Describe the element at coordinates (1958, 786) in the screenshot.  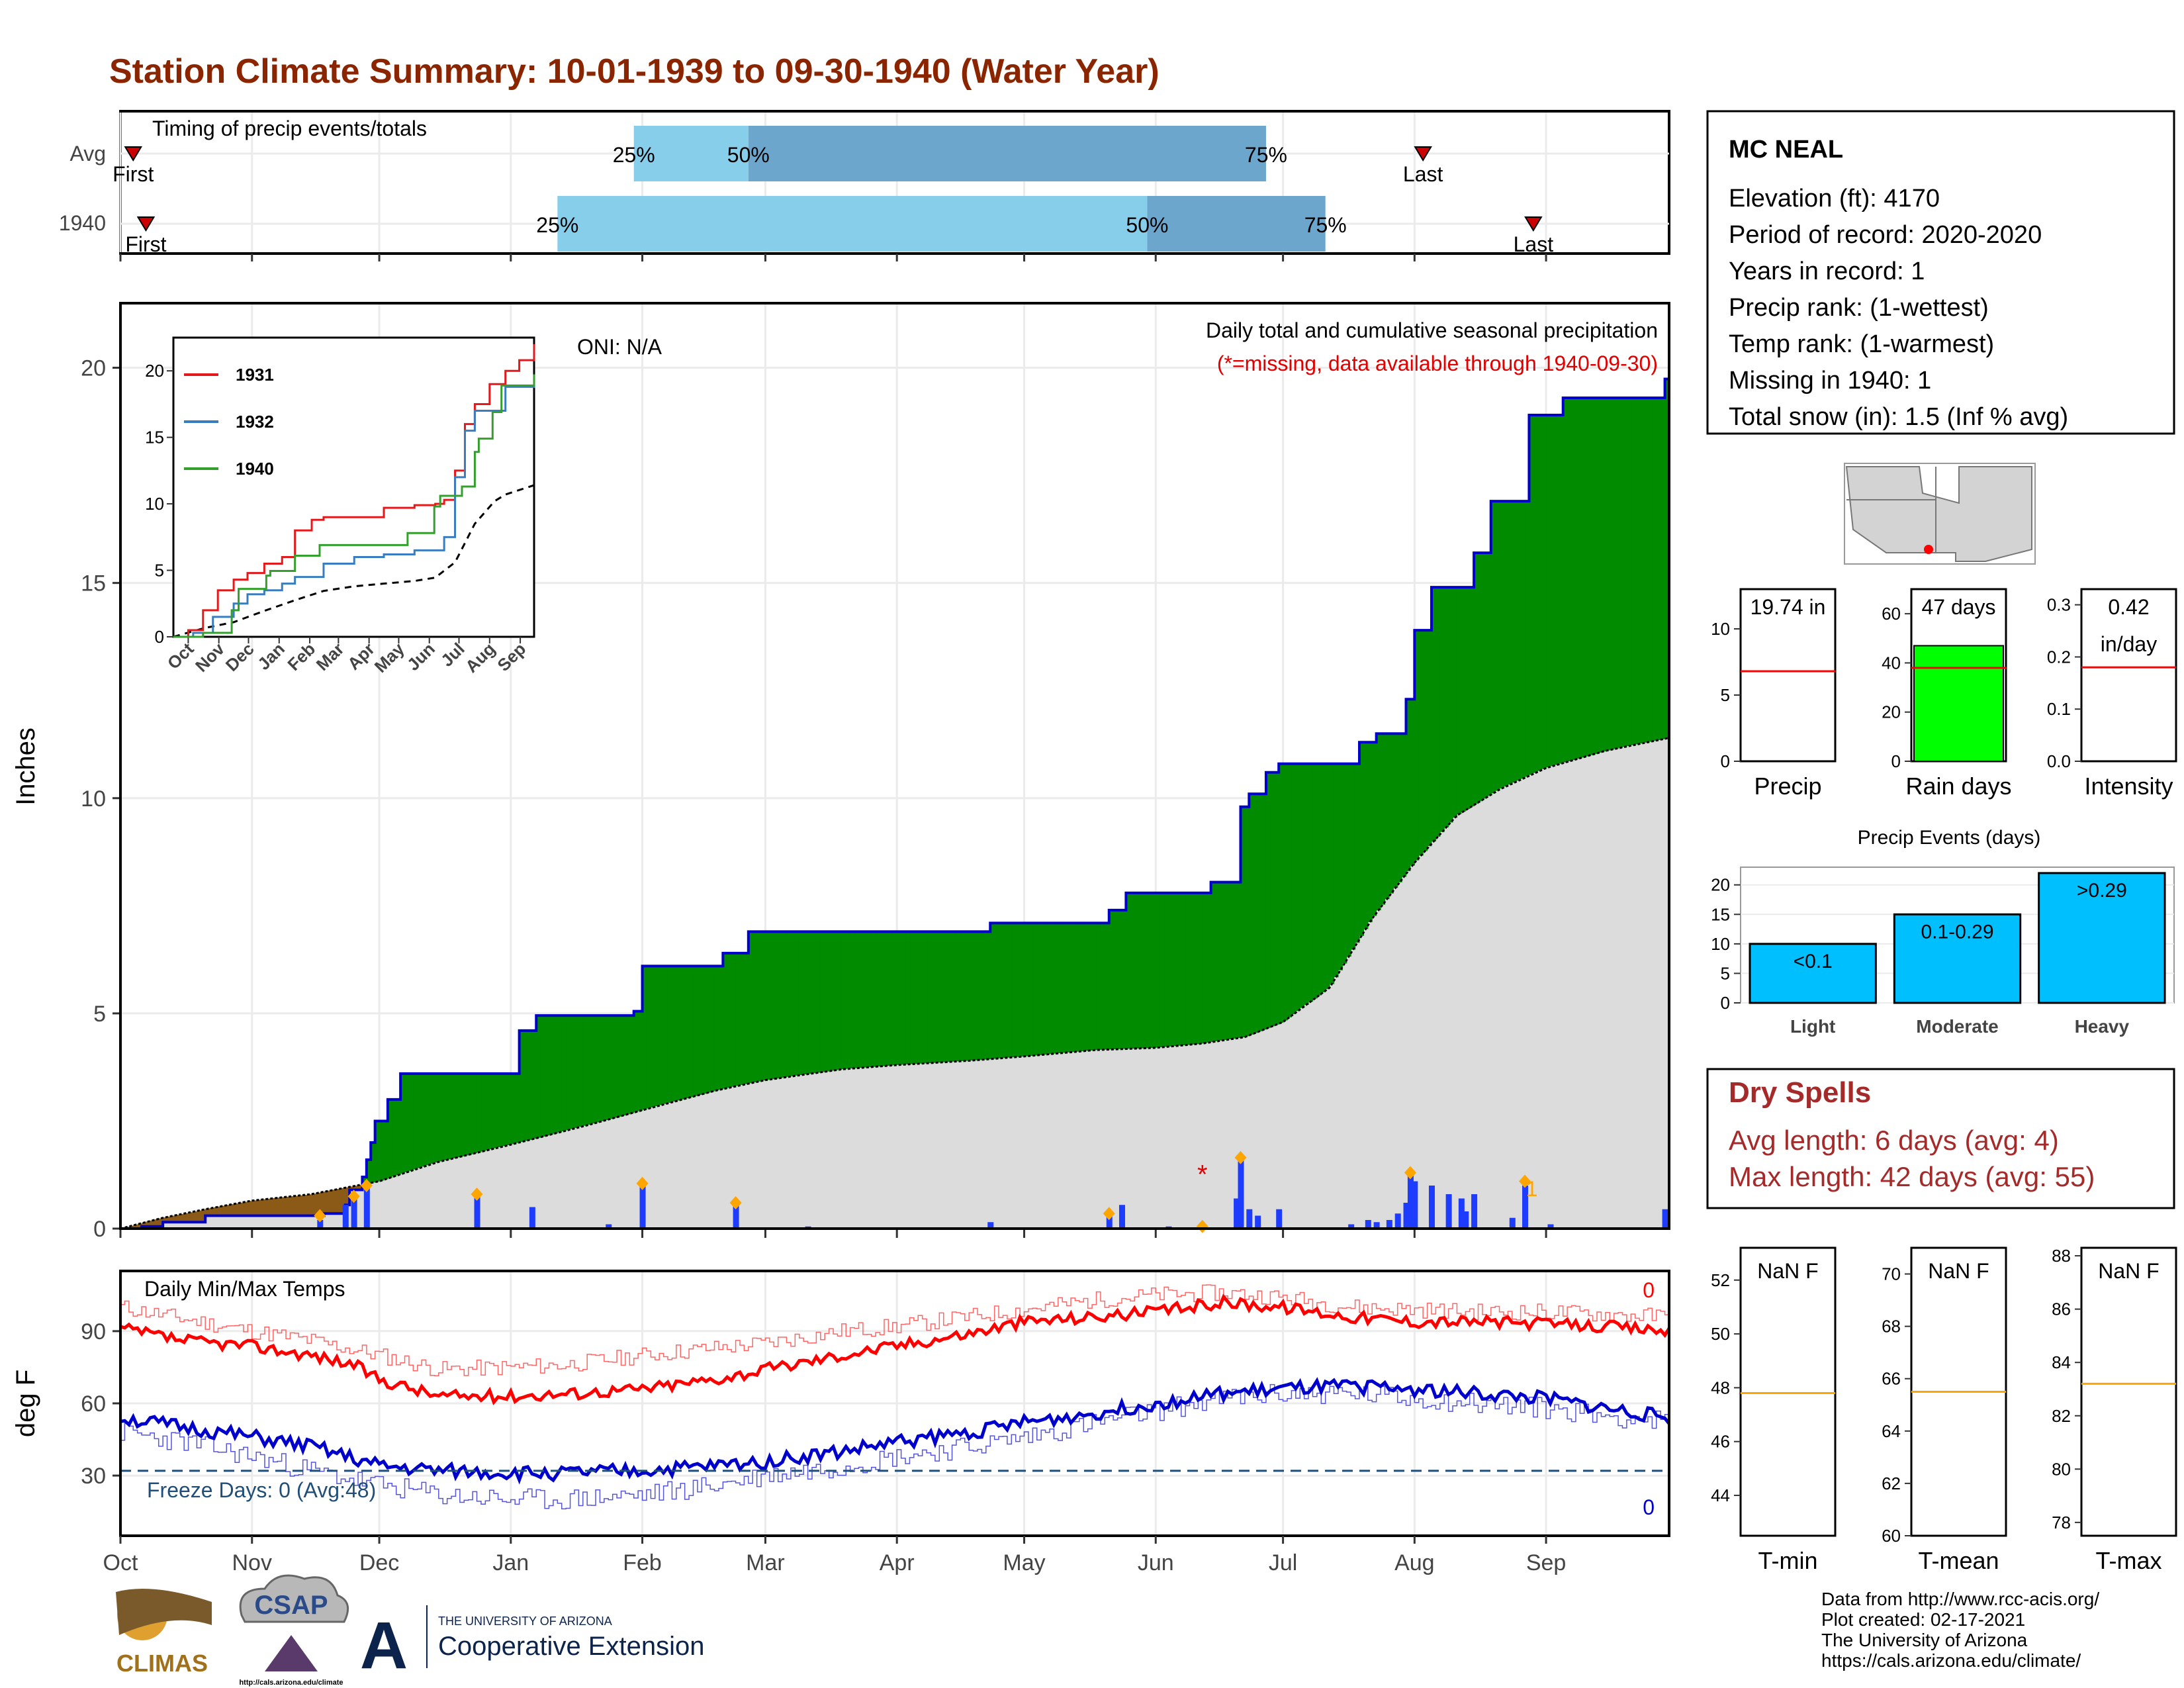
I see `mini-axis-label-rain-days: Rain days` at that location.